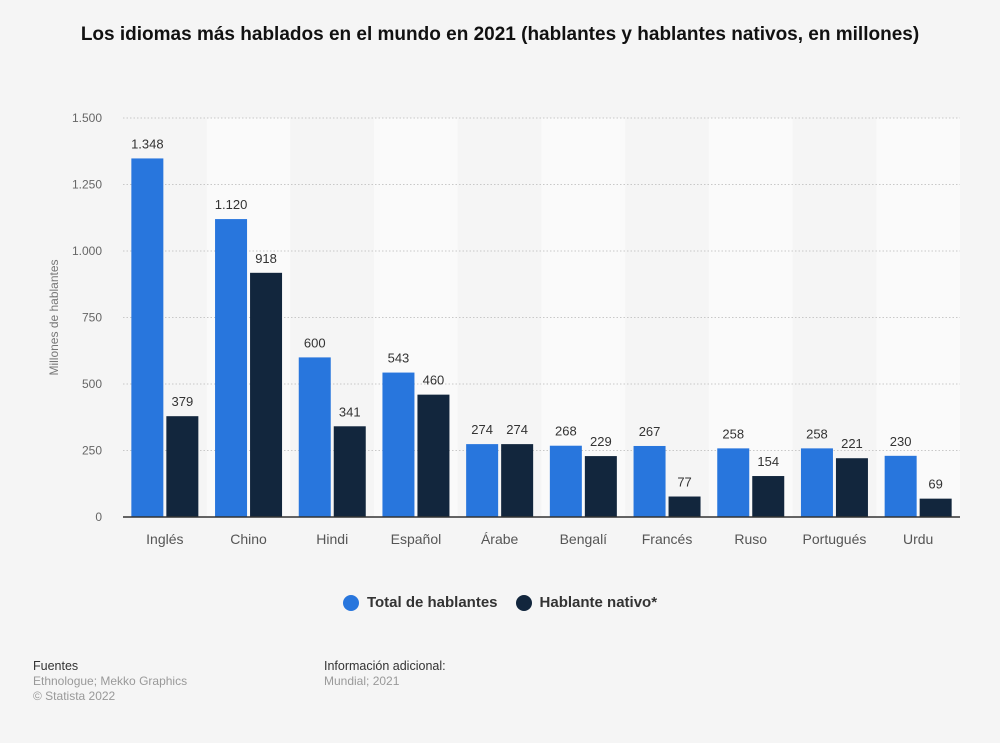 The height and width of the screenshot is (743, 1000). What do you see at coordinates (750, 539) in the screenshot?
I see `x-tick-label: Ruso` at bounding box center [750, 539].